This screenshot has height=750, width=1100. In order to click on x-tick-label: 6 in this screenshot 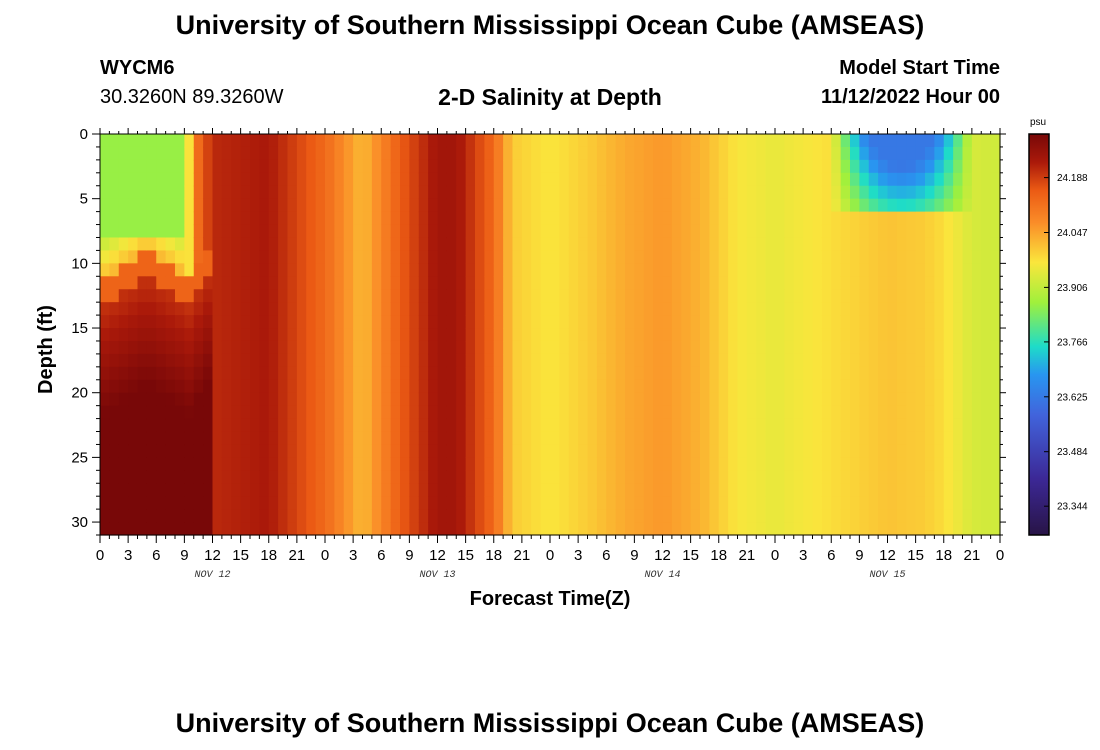, I will do `click(381, 555)`.